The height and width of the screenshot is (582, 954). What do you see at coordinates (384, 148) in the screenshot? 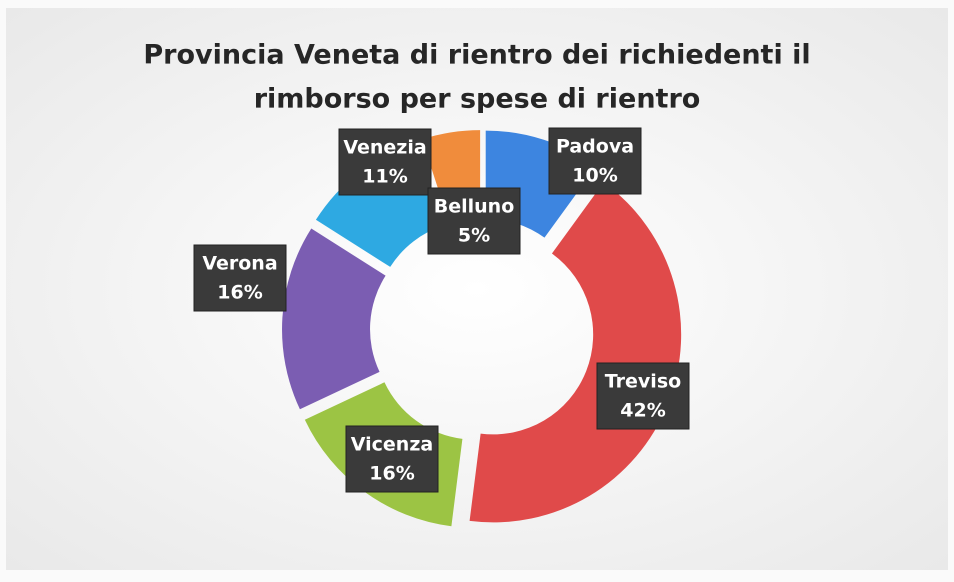
I see `data-label-name: Venezia` at bounding box center [384, 148].